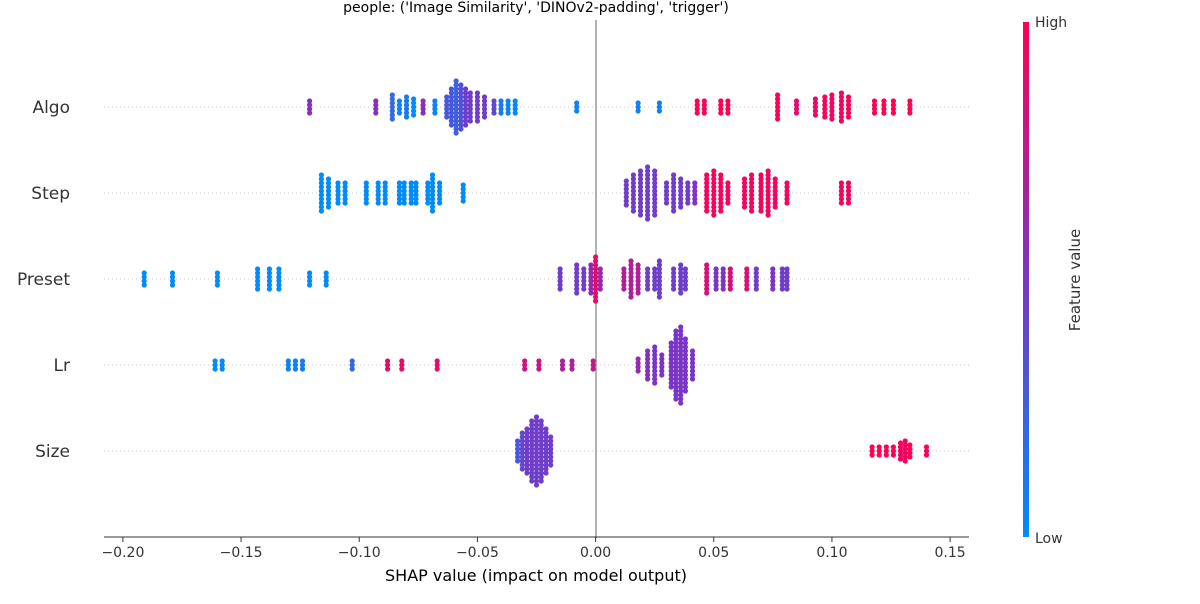 This screenshot has height=604, width=1200. What do you see at coordinates (1026, 279) in the screenshot?
I see `colorbar-gradient` at bounding box center [1026, 279].